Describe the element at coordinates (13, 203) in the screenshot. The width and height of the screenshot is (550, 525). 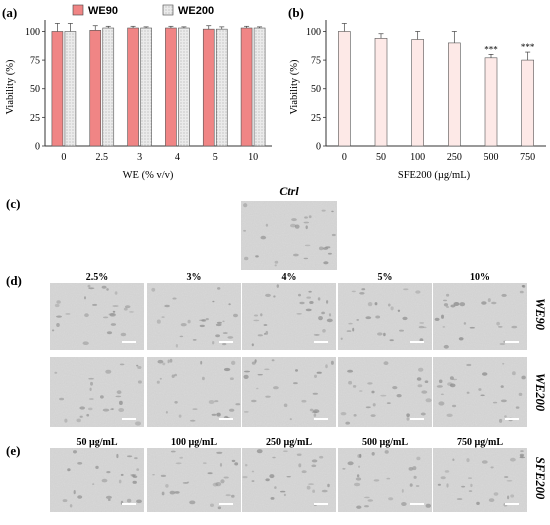
I see `panel-letter-c: (c)` at that location.